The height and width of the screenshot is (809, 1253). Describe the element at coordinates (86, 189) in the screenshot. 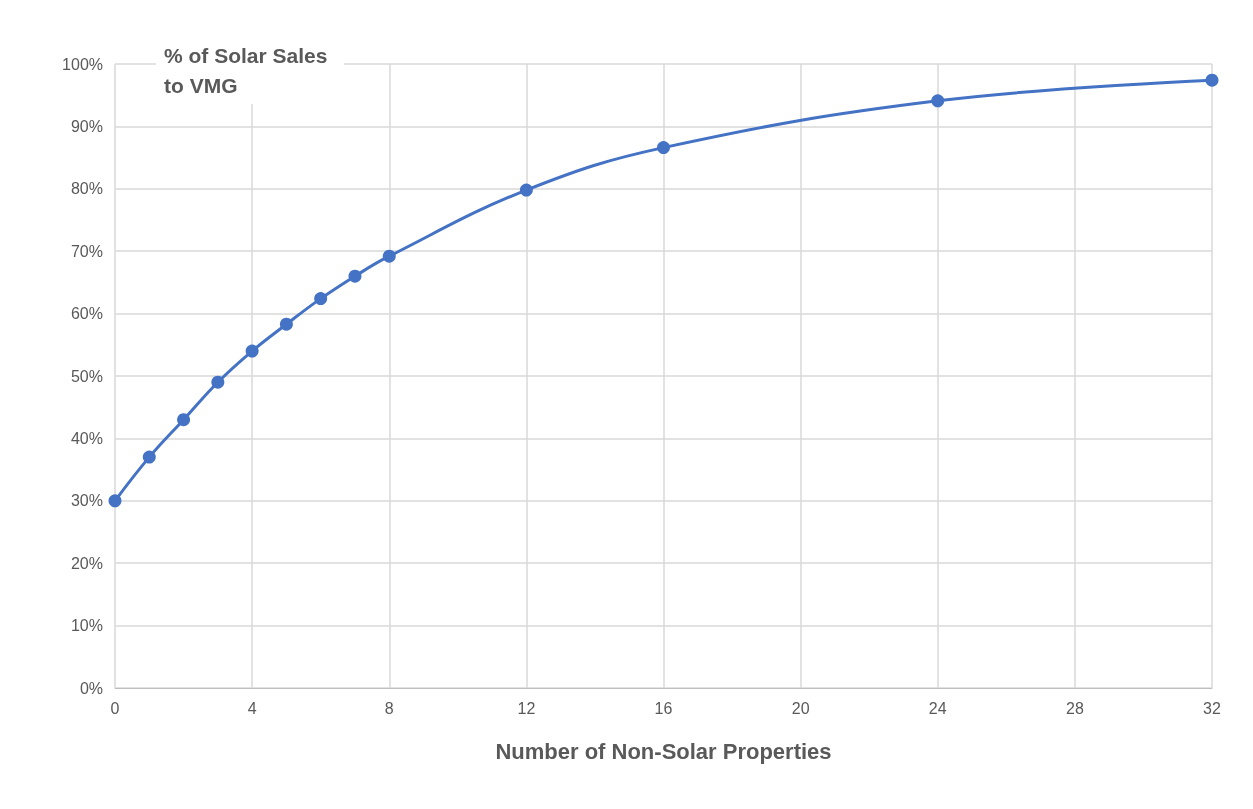

I see `y-tick-label: 80%` at that location.